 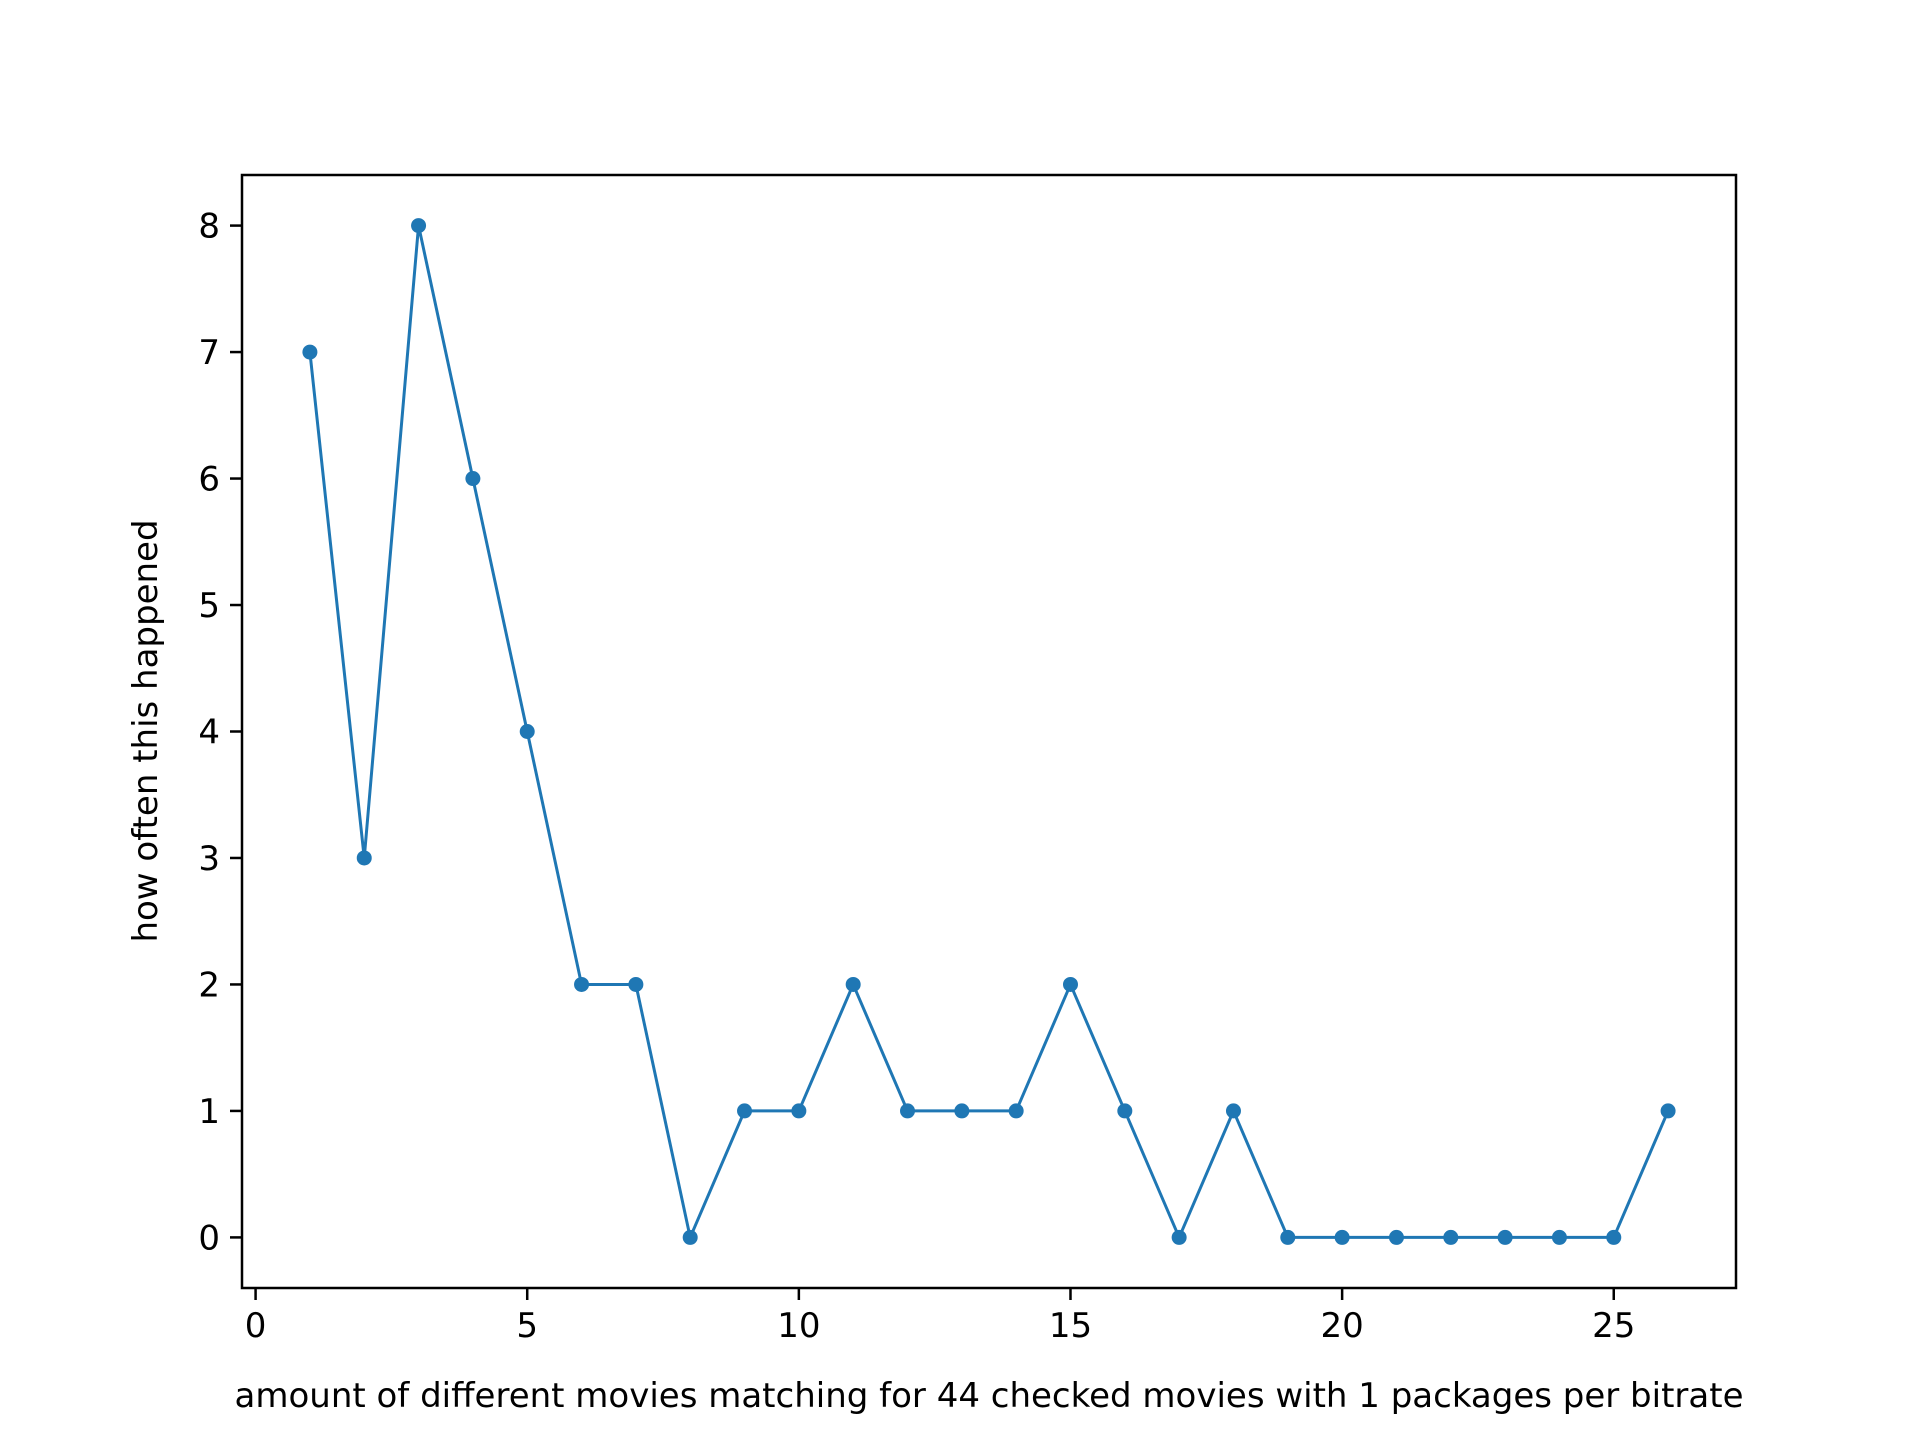 I want to click on y-tick-label: 3, so click(x=209, y=859).